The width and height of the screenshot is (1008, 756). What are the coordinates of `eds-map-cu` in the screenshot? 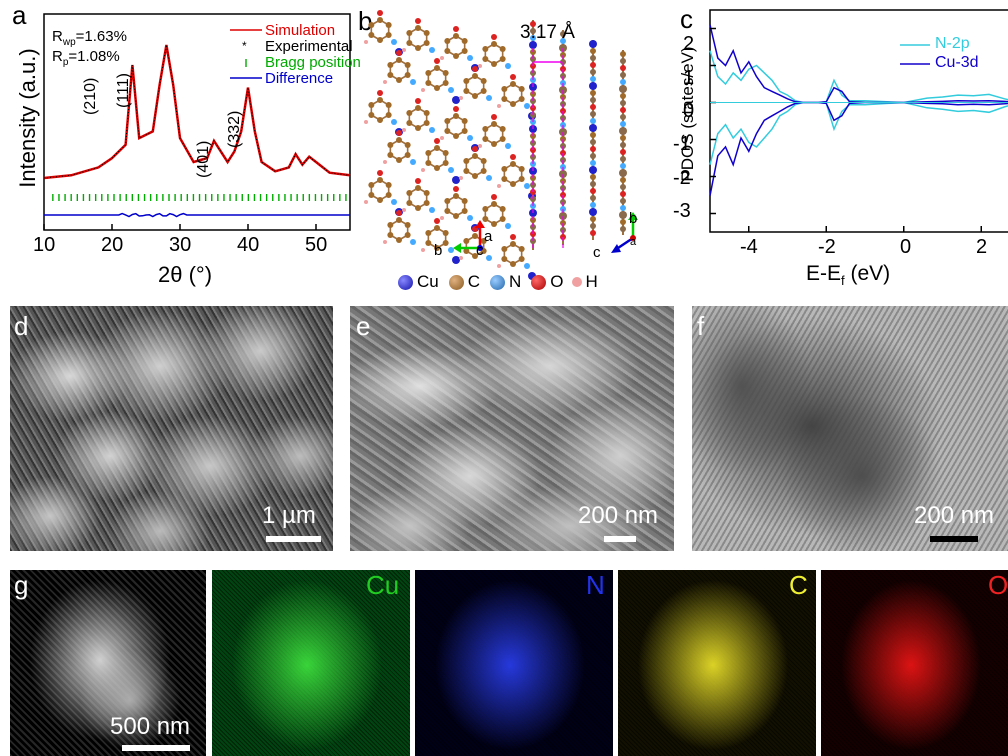 It's located at (311, 663).